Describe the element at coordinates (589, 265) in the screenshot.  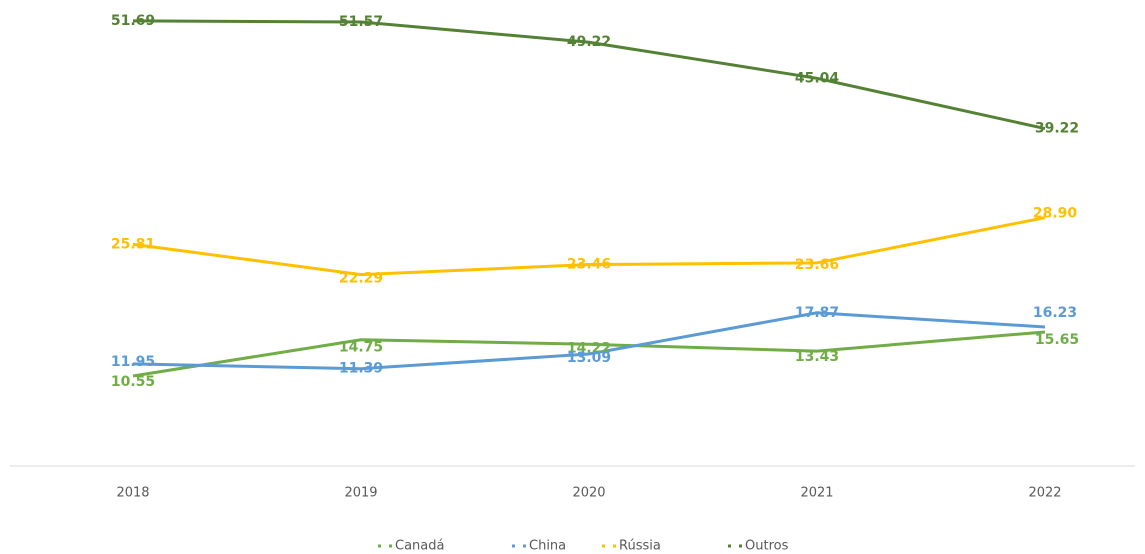
I see `data-label: 23.46` at that location.